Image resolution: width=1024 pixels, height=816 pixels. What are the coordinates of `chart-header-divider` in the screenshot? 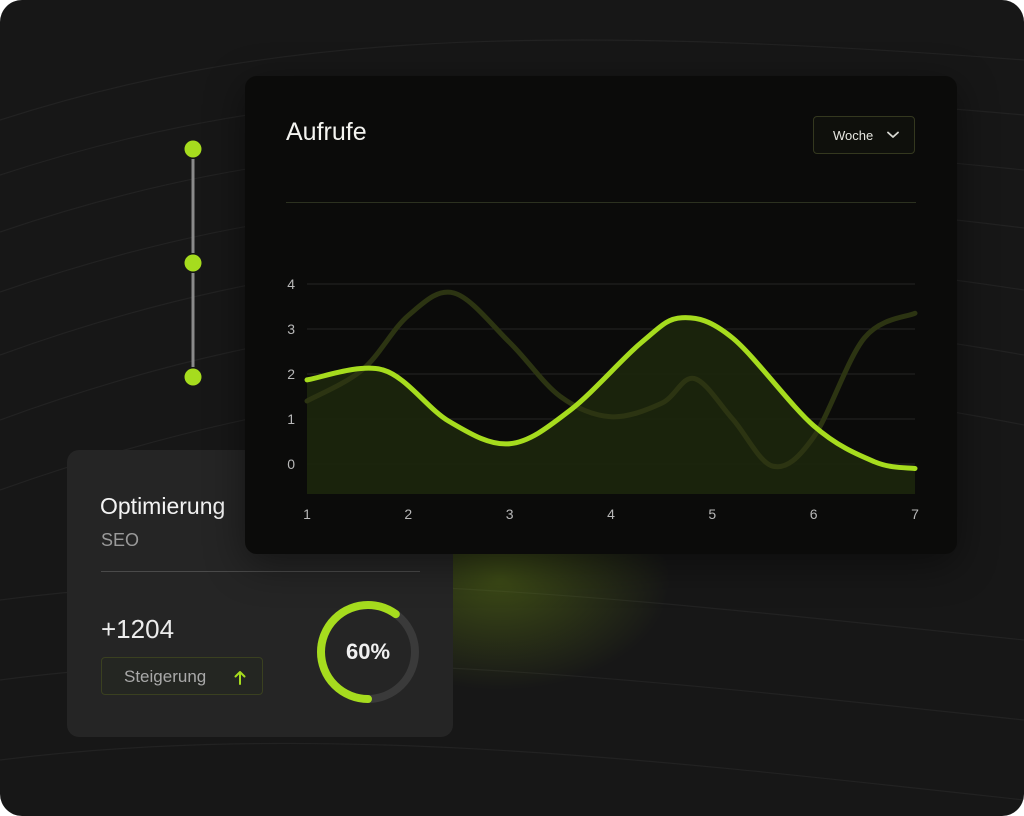 It's located at (601, 202).